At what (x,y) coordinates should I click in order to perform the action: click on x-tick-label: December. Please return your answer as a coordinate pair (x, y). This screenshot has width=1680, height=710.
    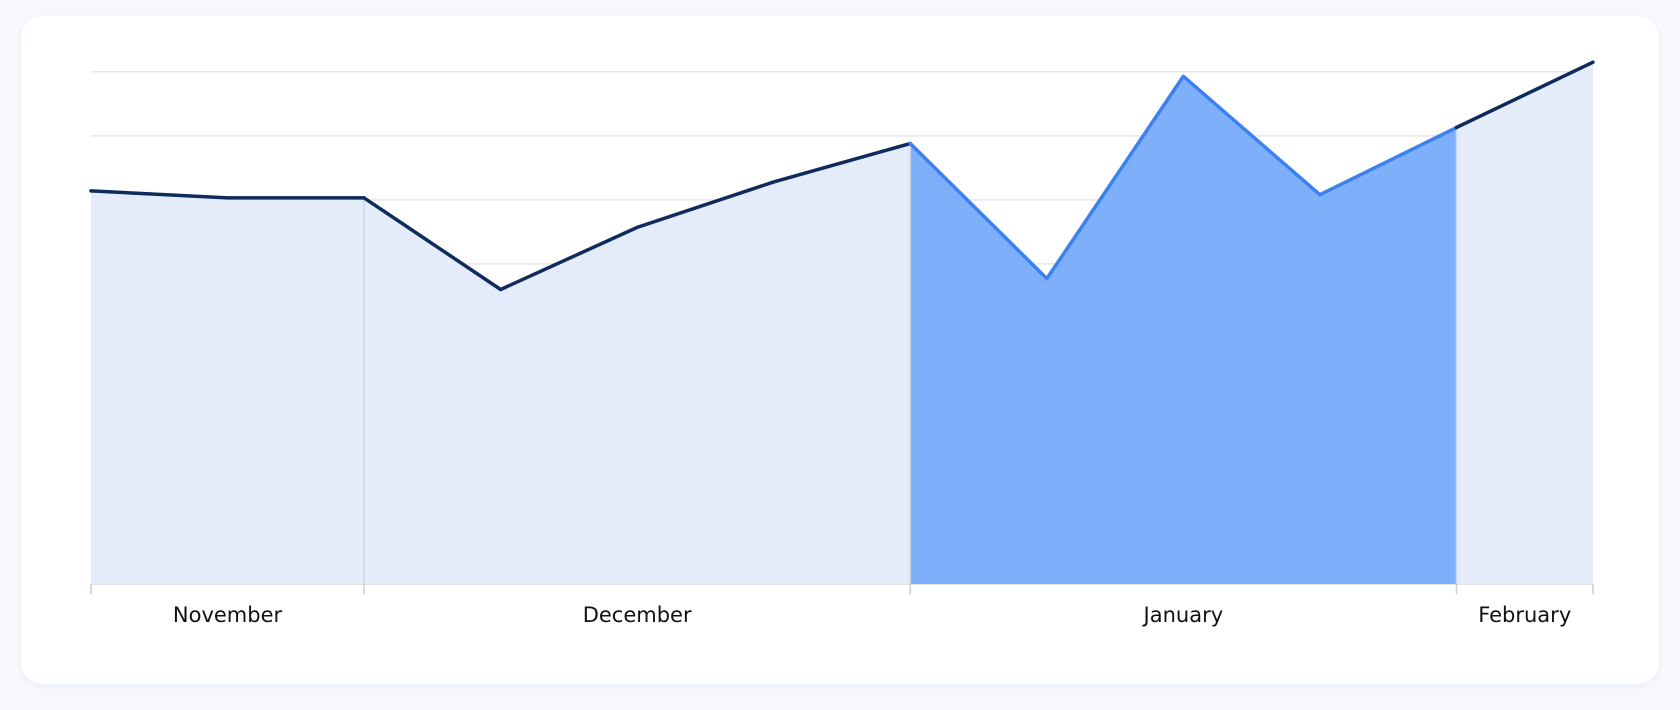
    Looking at the image, I should click on (637, 615).